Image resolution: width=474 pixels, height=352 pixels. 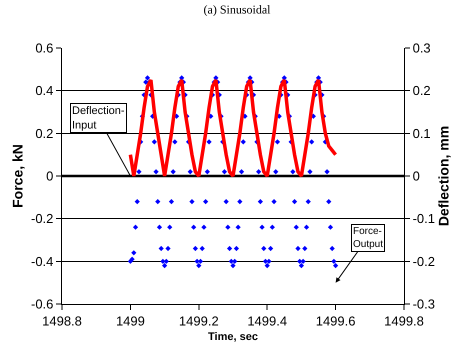 What do you see at coordinates (233, 336) in the screenshot?
I see `x-axis-title: Time, sec` at bounding box center [233, 336].